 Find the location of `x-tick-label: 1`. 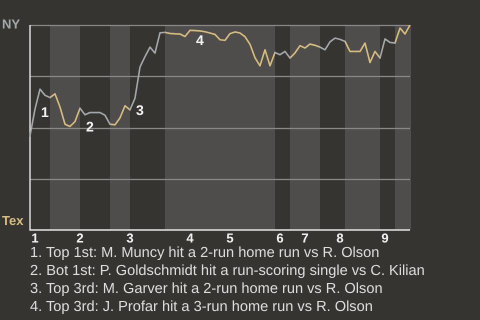

x-tick-label: 1 is located at coordinates (35, 238).